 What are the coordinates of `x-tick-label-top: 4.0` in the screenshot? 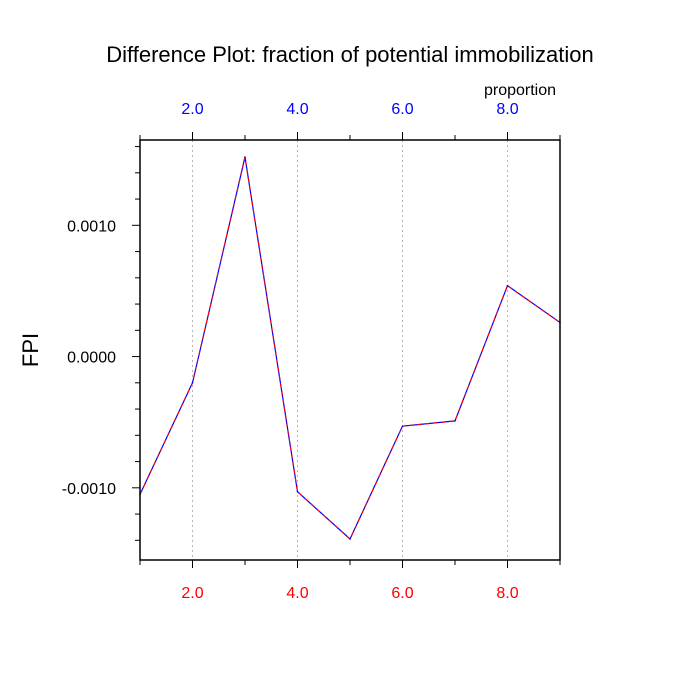 It's located at (297, 109).